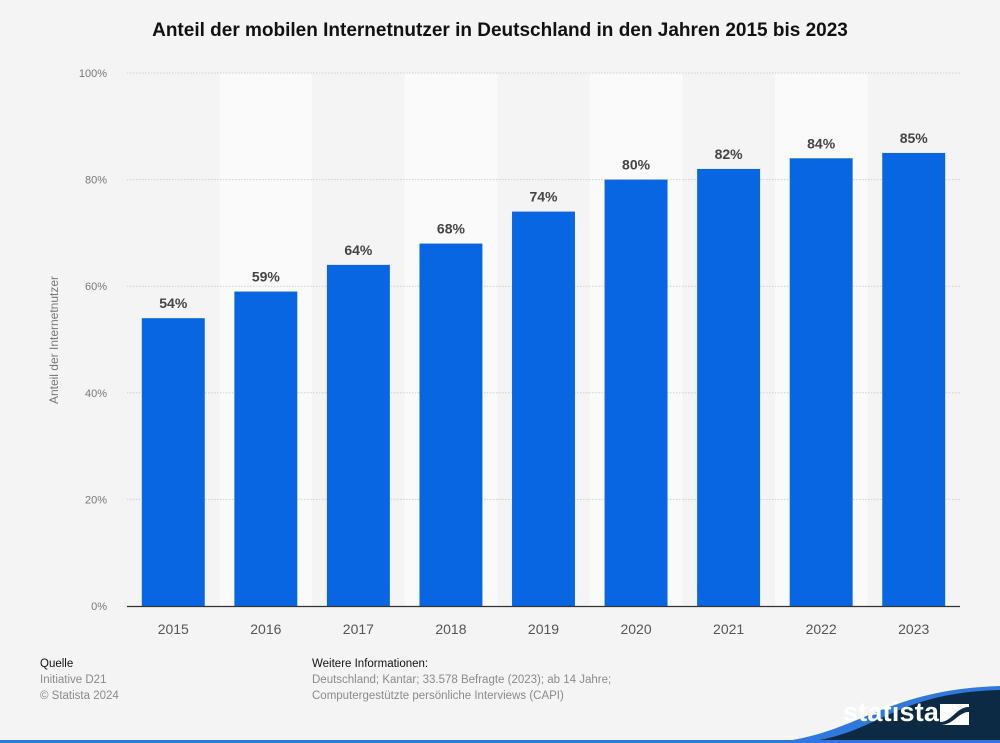  I want to click on x-tick-label: 2020, so click(635, 629).